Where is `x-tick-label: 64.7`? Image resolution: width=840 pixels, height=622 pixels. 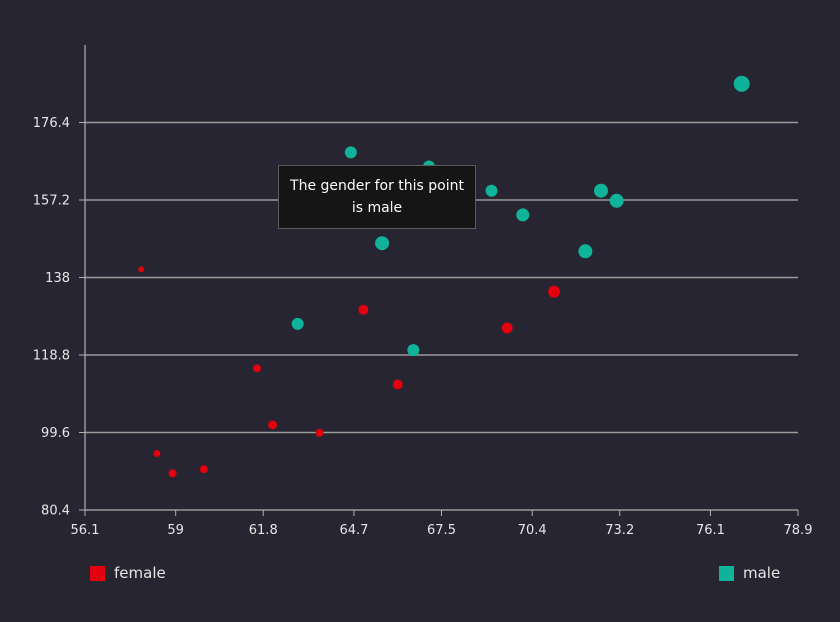
x-tick-label: 64.7 is located at coordinates (353, 530).